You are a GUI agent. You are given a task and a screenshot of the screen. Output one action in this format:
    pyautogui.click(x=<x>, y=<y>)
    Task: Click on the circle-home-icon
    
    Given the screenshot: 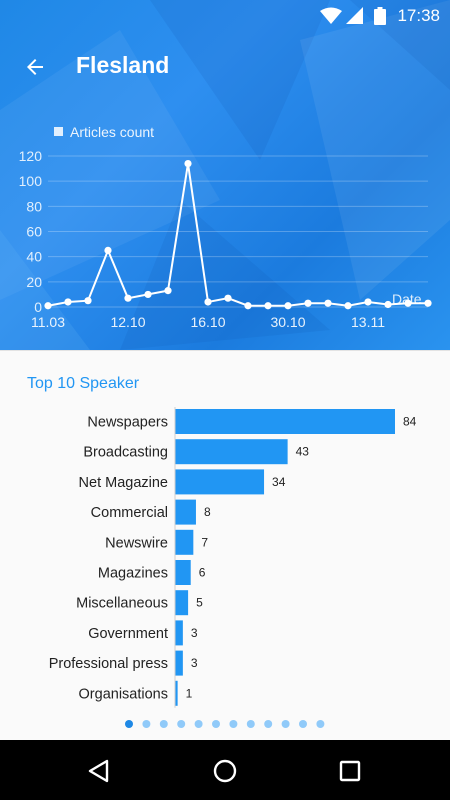 What is the action you would take?
    pyautogui.click(x=225, y=771)
    